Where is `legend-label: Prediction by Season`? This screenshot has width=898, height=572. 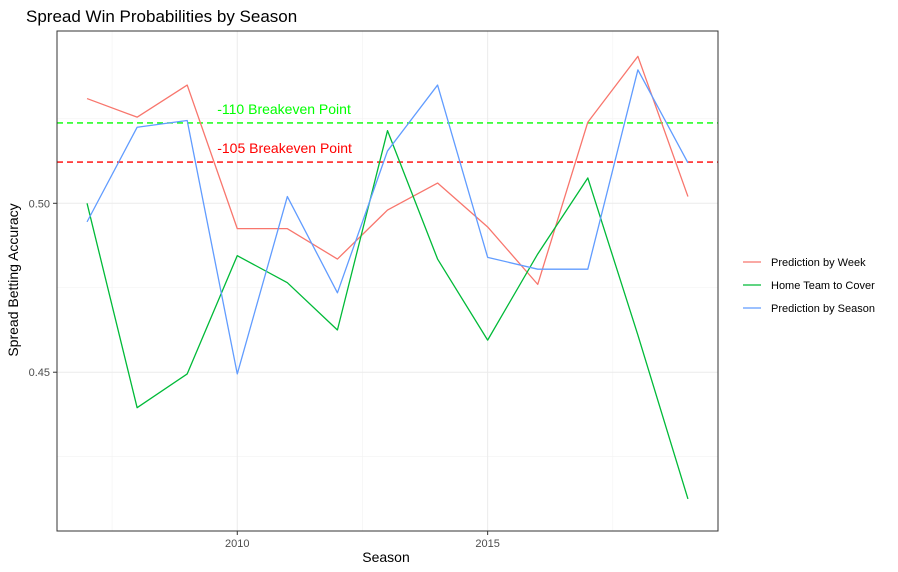 legend-label: Prediction by Season is located at coordinates (823, 309).